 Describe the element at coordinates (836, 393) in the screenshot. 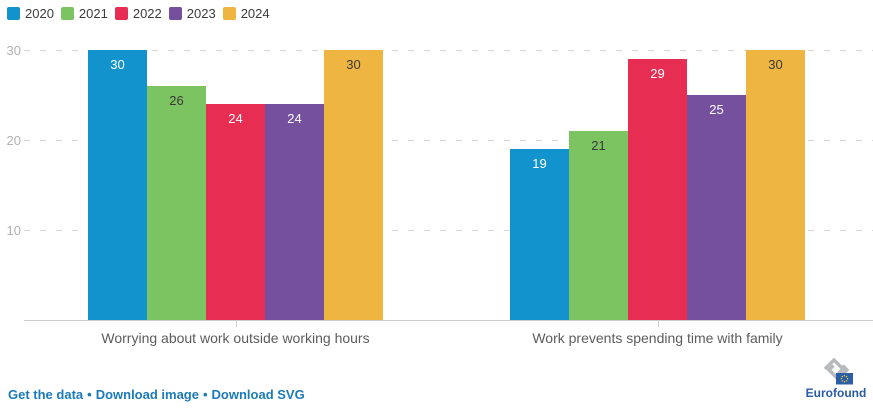

I see `eurofound-logo-text: Eurofound` at that location.